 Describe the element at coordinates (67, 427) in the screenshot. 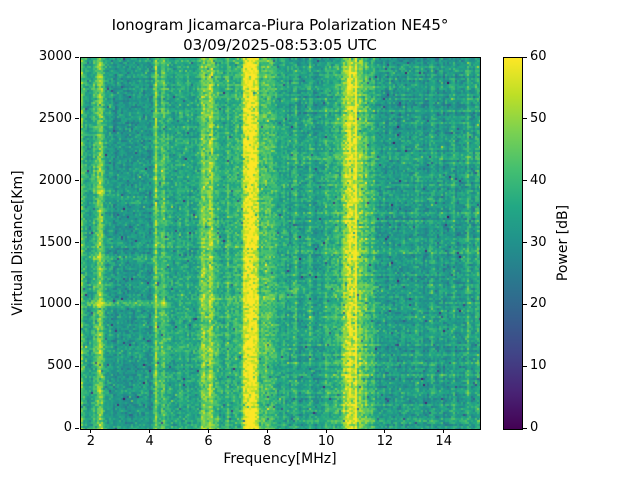

I see `y-tick-label: 0` at that location.